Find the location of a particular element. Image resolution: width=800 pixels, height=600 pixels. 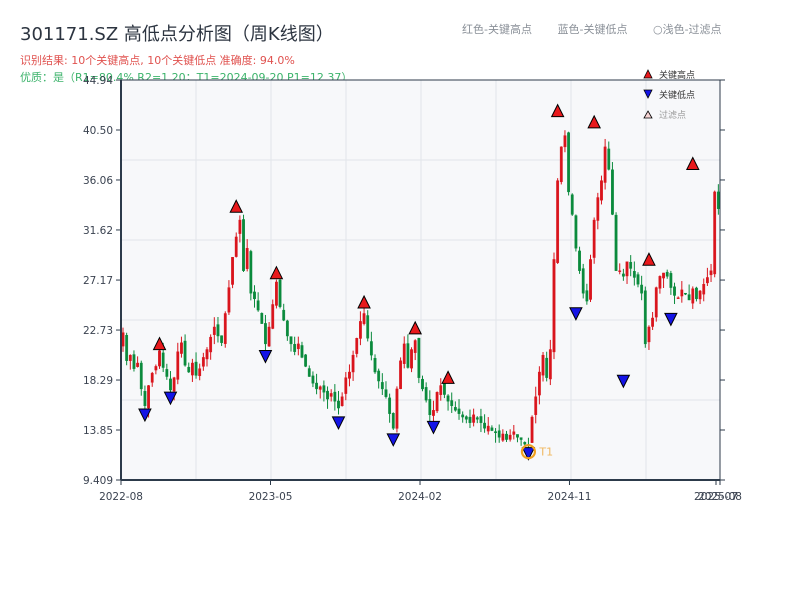

legend-item-key-high: 关键高点 is located at coordinates (669, 74).